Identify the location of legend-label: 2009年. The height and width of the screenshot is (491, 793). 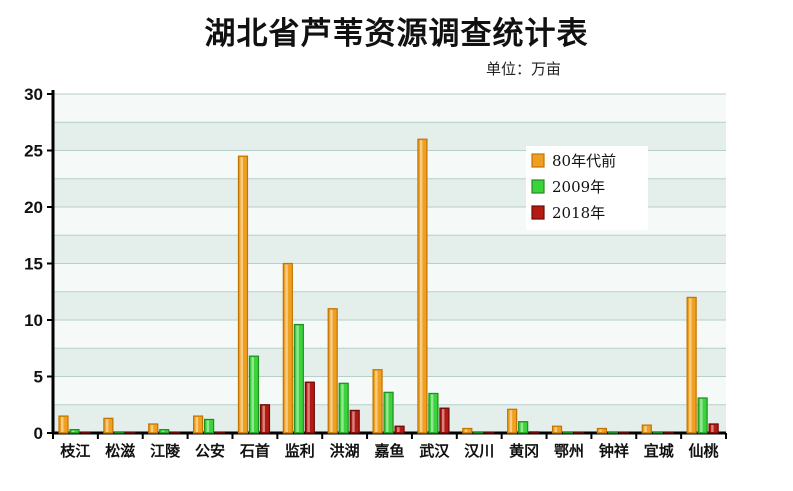
(578, 187).